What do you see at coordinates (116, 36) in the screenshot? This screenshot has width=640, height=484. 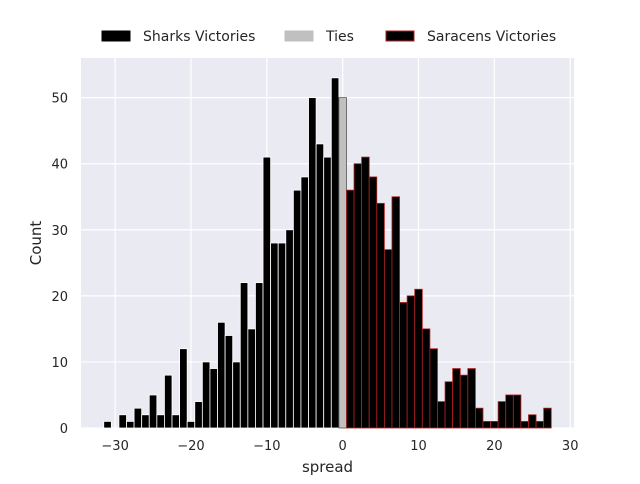 I see `legend-swatch-sharks-victories` at bounding box center [116, 36].